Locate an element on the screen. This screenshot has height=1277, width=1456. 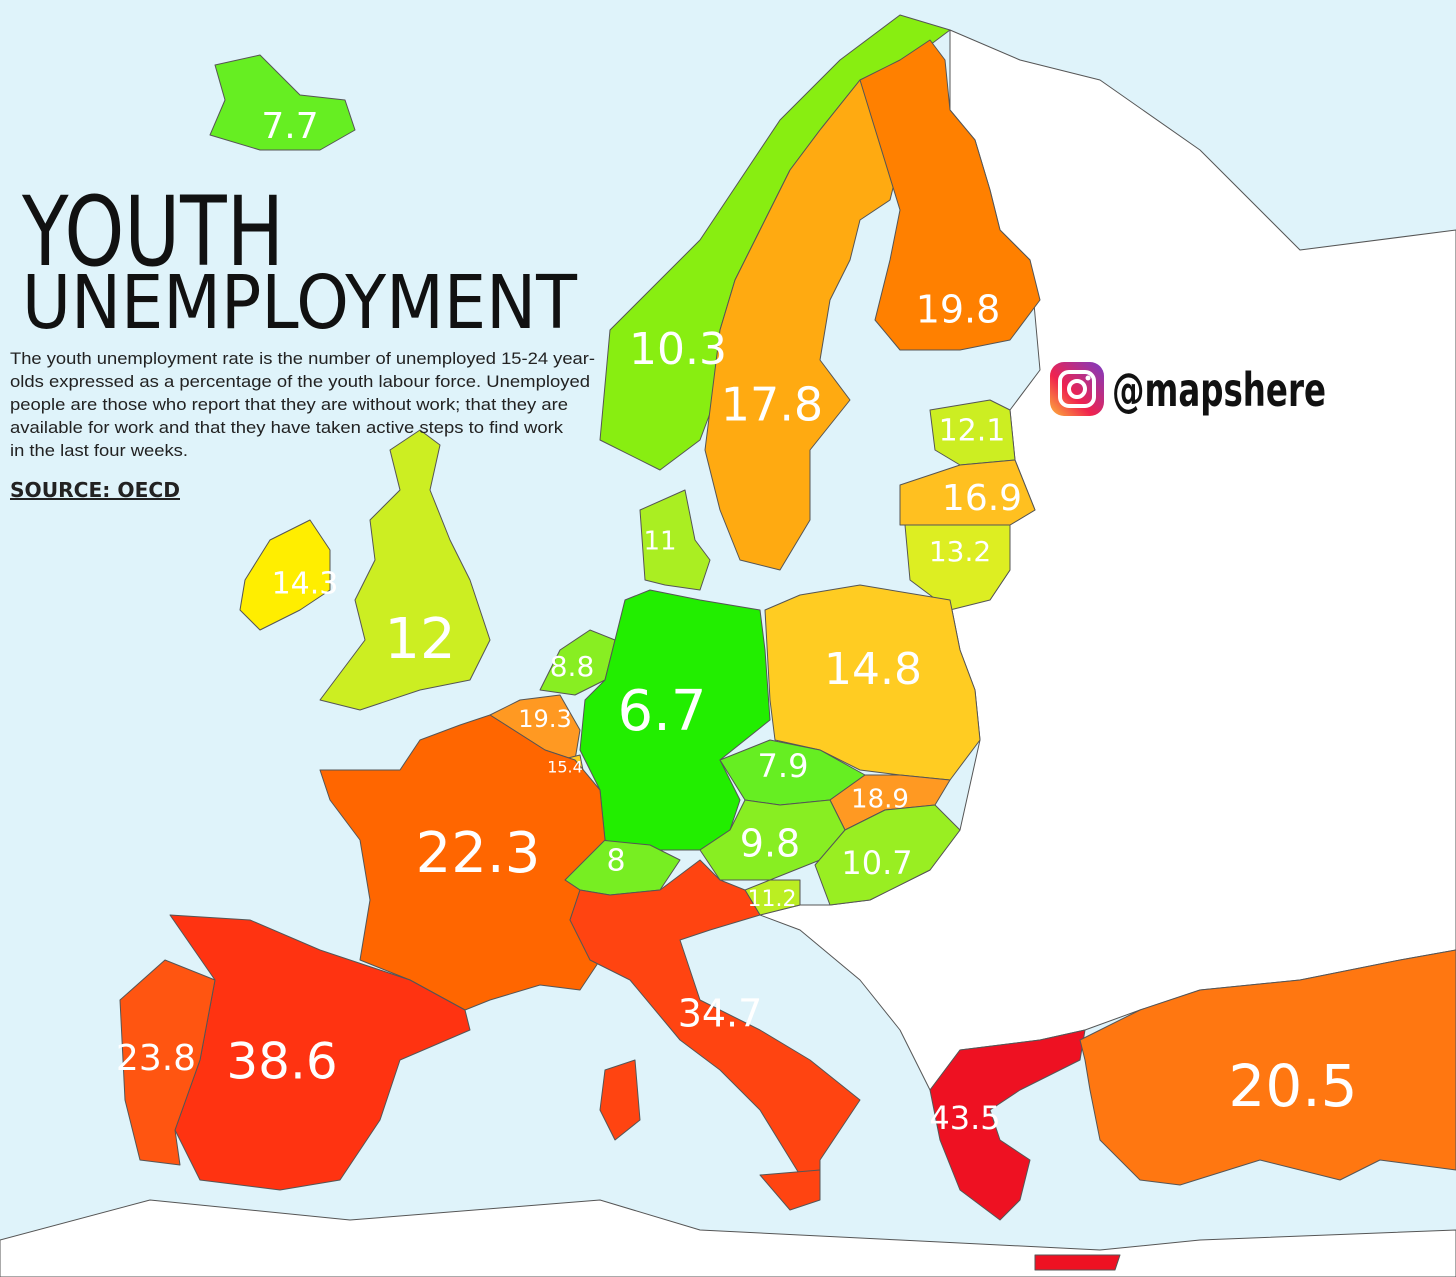
value-label: 12.1 is located at coordinates (972, 431).